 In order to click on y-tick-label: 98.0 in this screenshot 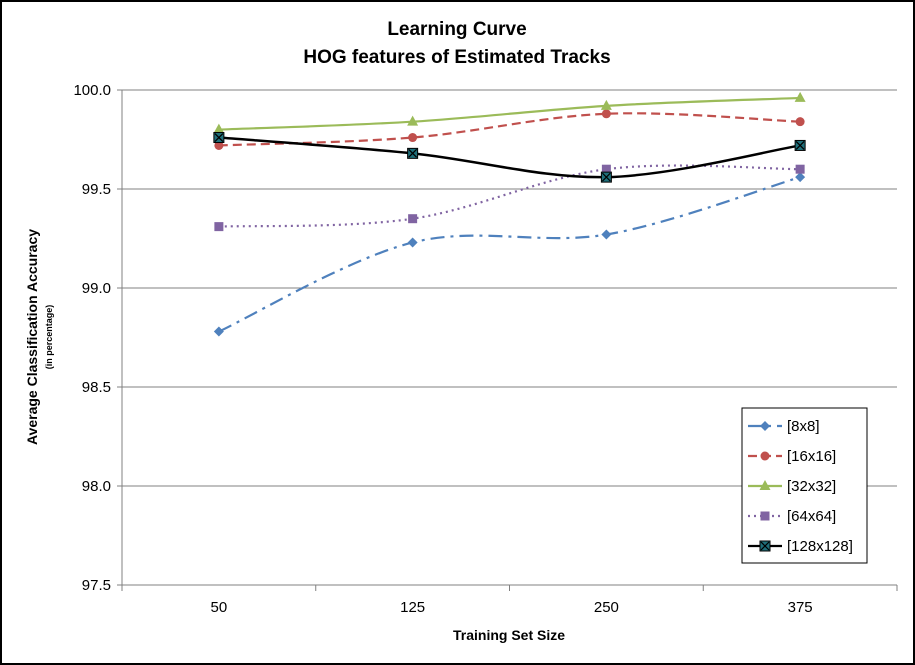, I will do `click(96, 486)`.